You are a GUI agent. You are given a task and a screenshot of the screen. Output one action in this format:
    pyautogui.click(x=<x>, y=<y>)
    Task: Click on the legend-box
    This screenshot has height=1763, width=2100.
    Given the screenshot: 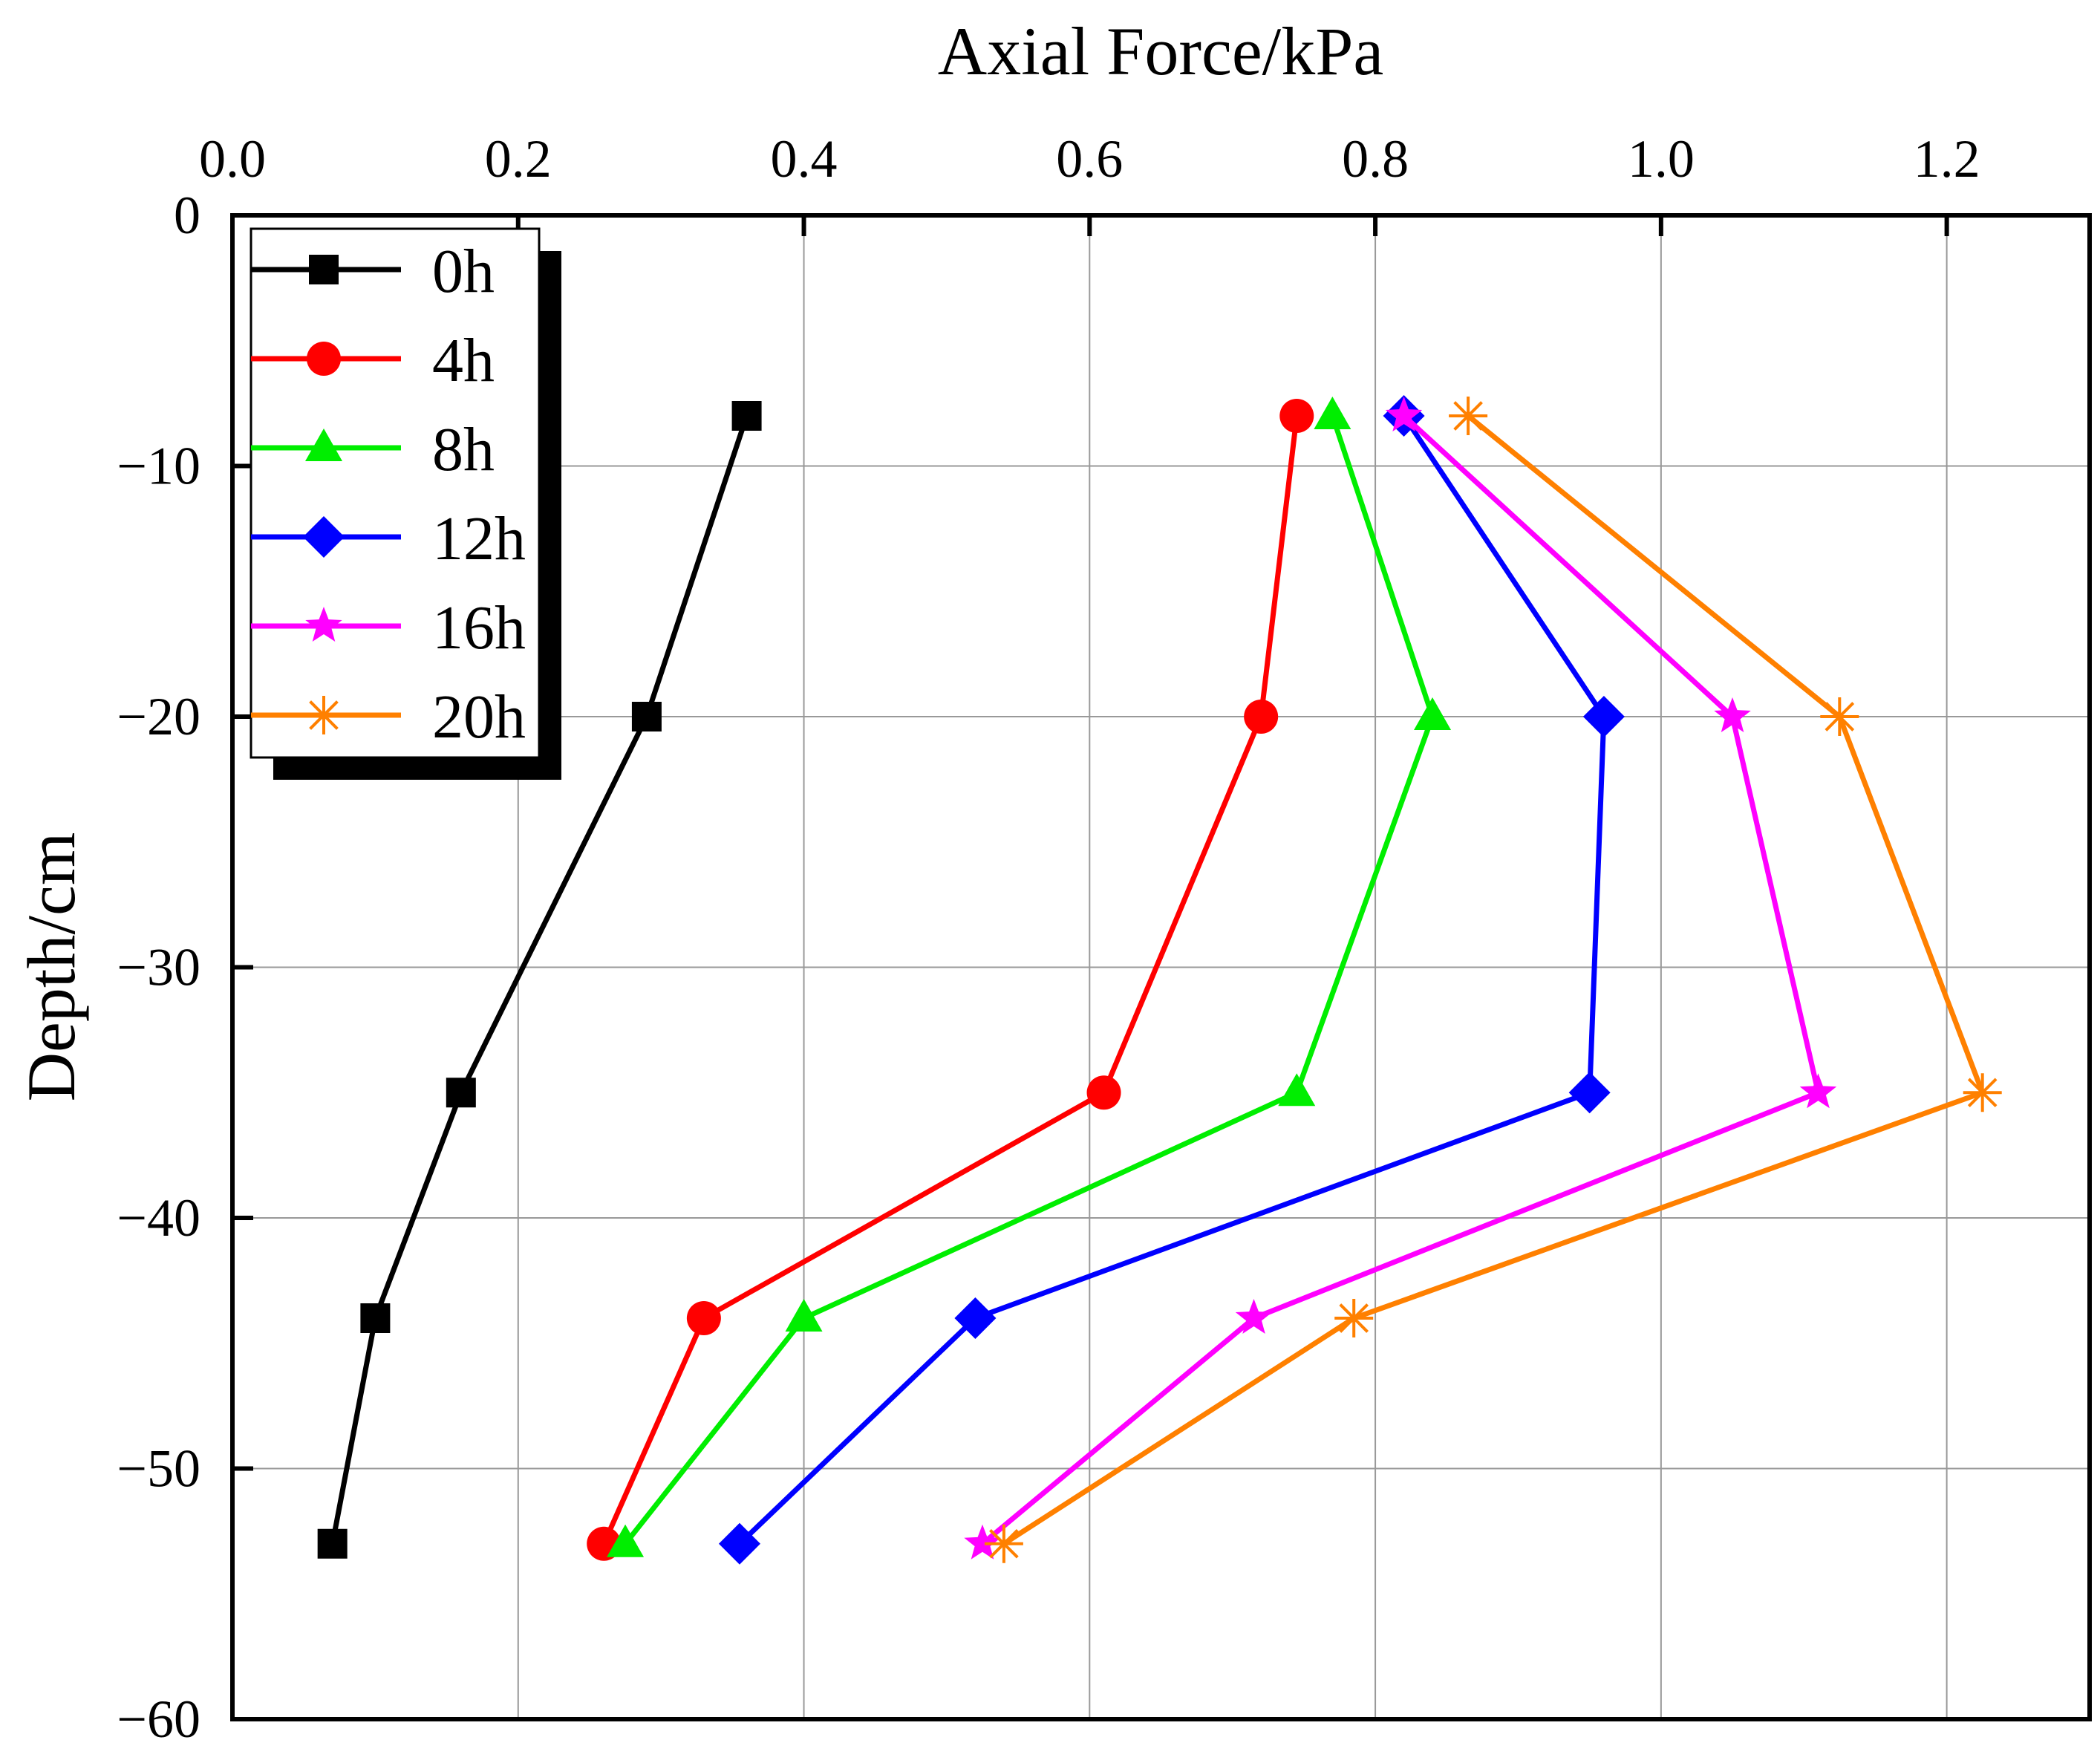 What is the action you would take?
    pyautogui.click(x=395, y=493)
    